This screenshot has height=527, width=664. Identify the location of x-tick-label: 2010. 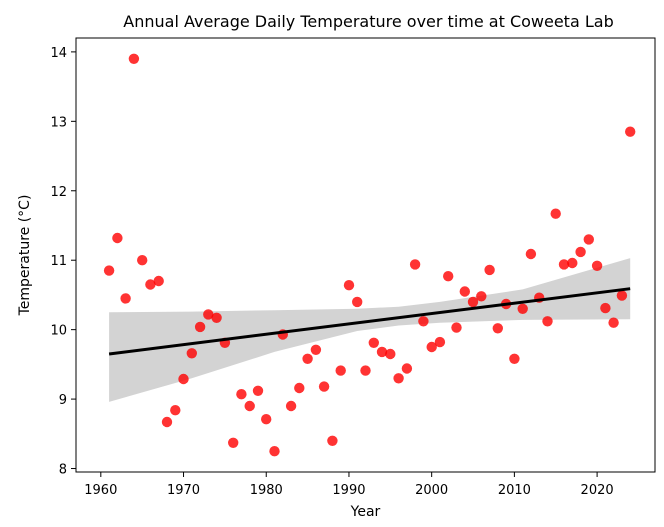
(514, 490).